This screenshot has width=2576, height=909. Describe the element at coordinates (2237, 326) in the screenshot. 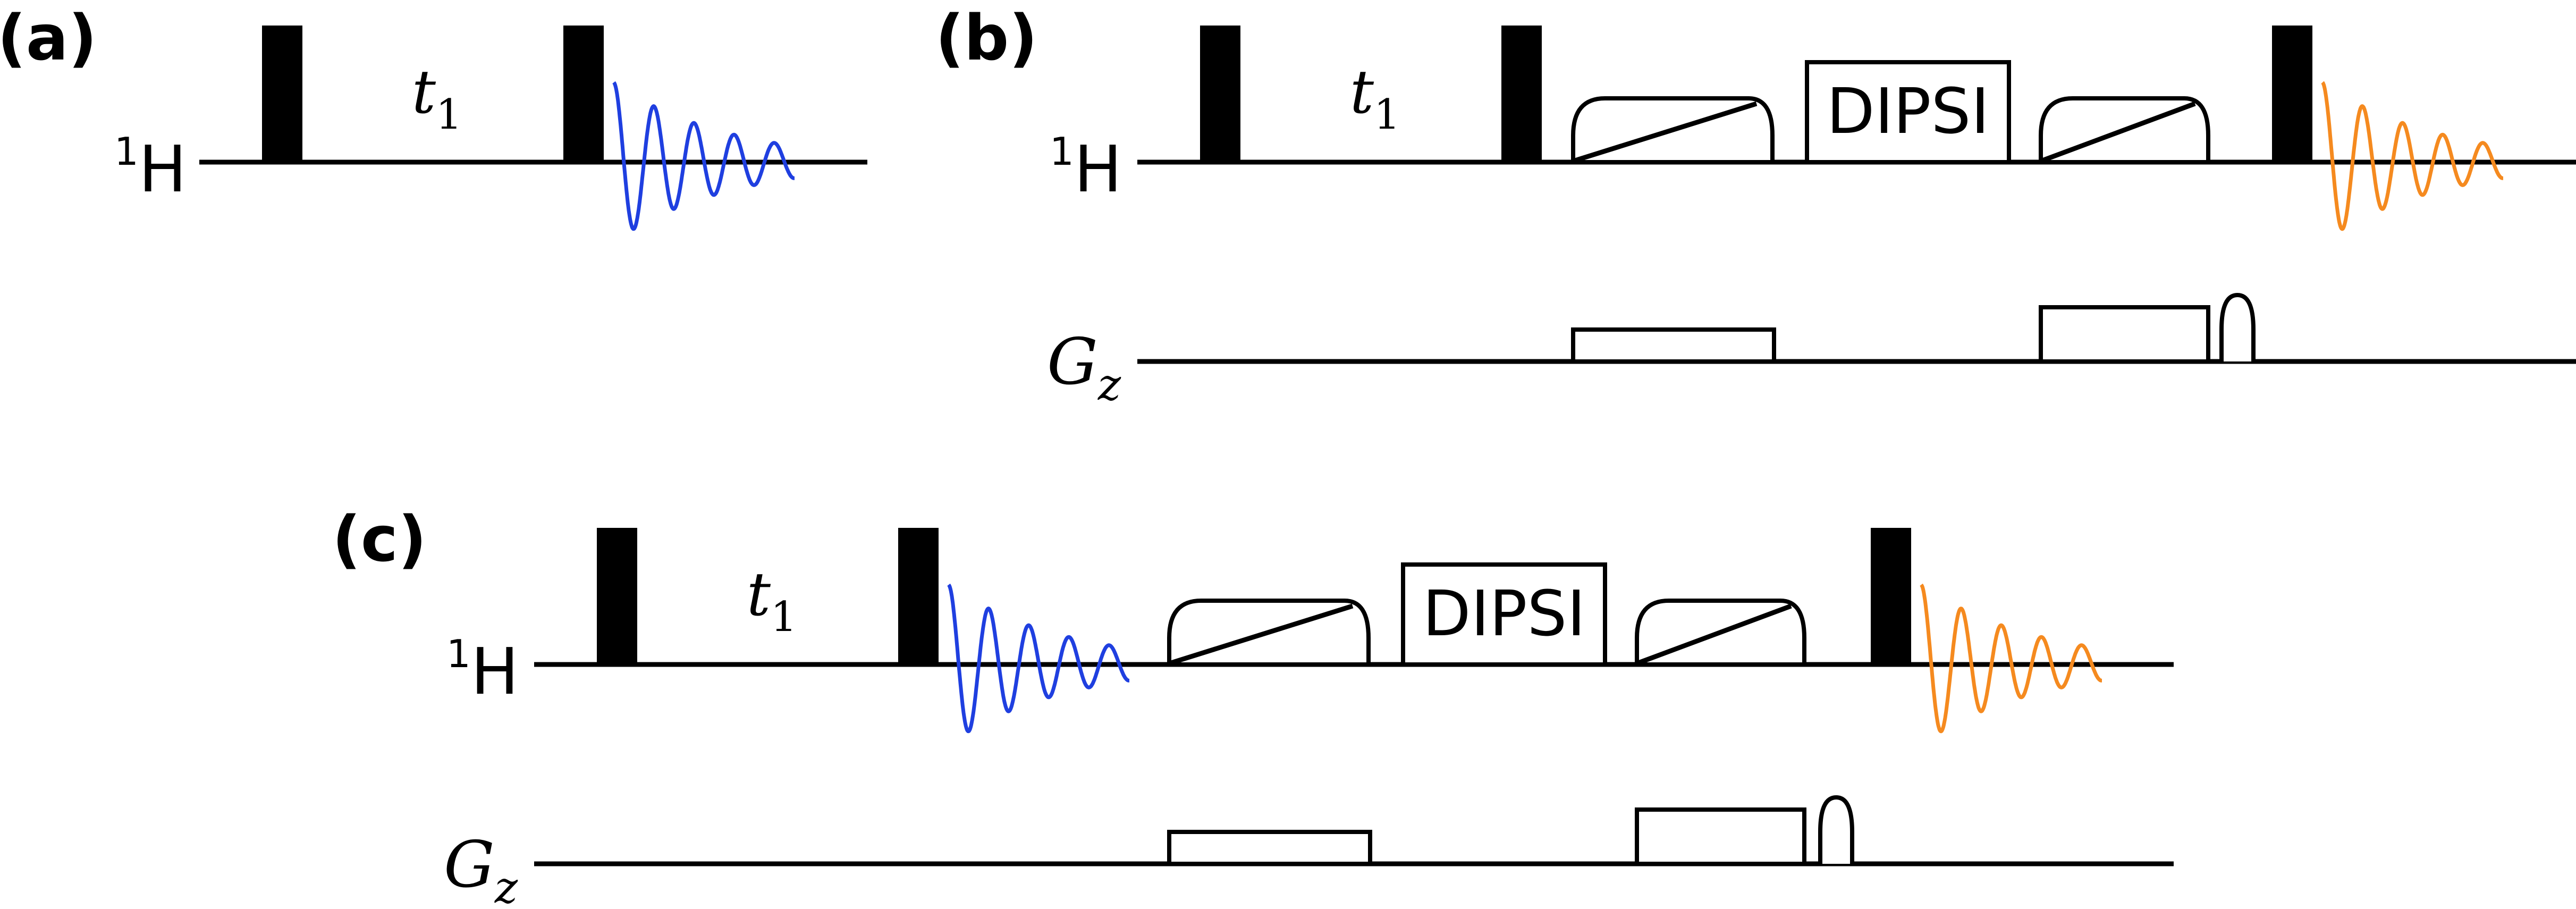

I see `panel-b-gradient-pulse` at that location.